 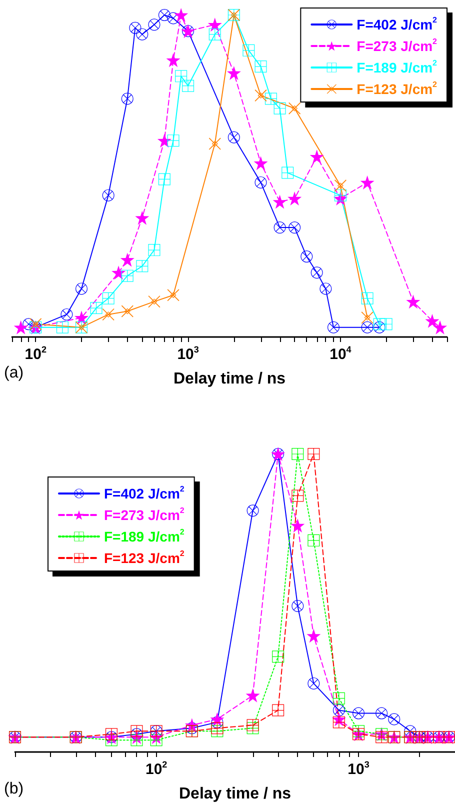 What do you see at coordinates (14, 373) in the screenshot?
I see `text: (a)` at bounding box center [14, 373].